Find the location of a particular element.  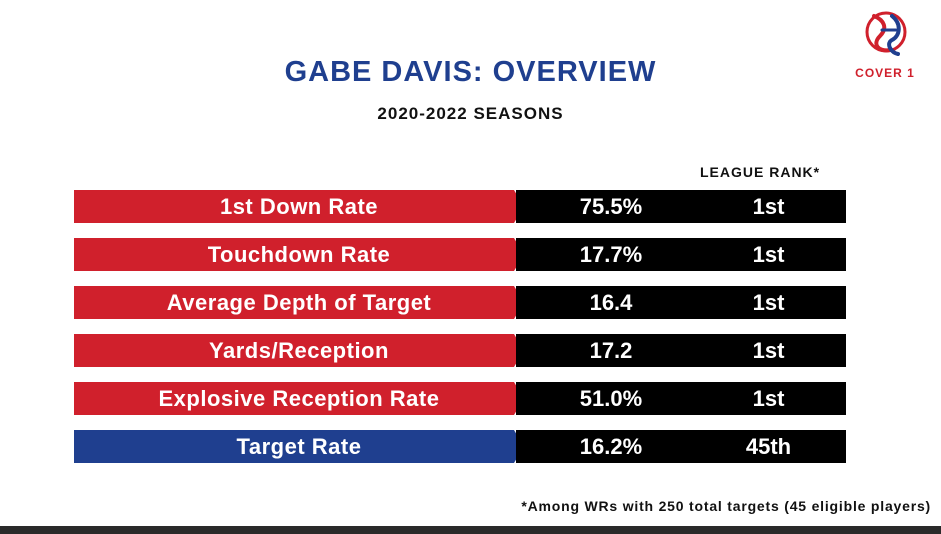

table-row: Touchdown Rate 17.7% 1st is located at coordinates (460, 254).